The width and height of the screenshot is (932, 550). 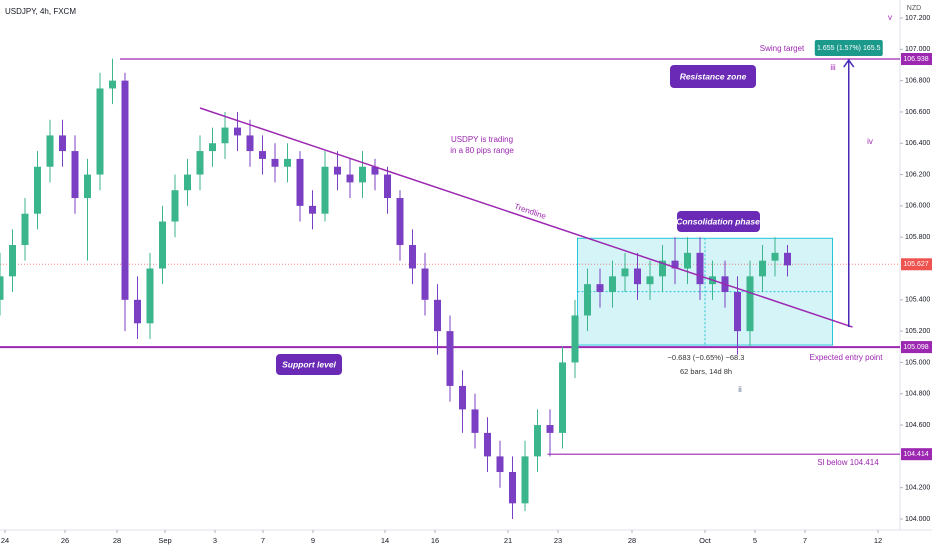 I want to click on y-tick-label: 106.400, so click(x=917, y=143).